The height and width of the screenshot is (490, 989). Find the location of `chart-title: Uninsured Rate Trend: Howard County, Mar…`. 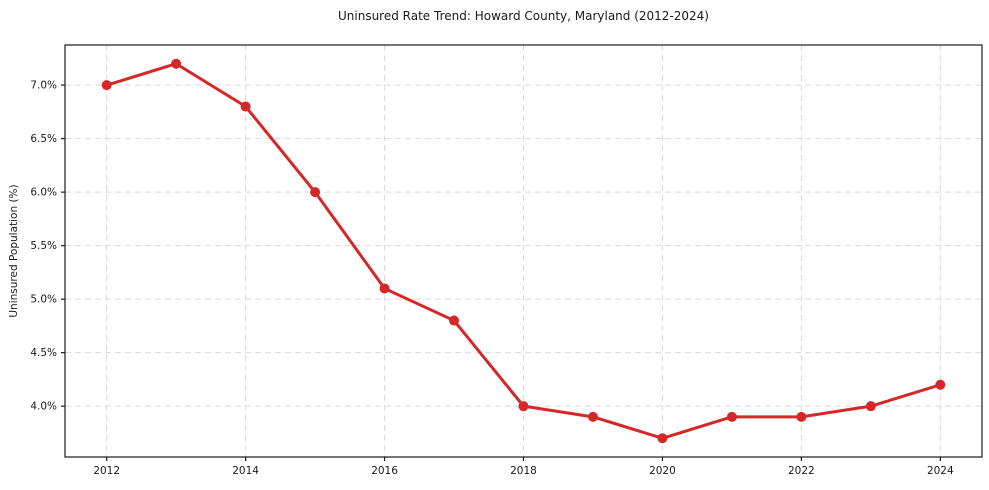

chart-title: Uninsured Rate Trend: Howard County, Mar… is located at coordinates (523, 16).